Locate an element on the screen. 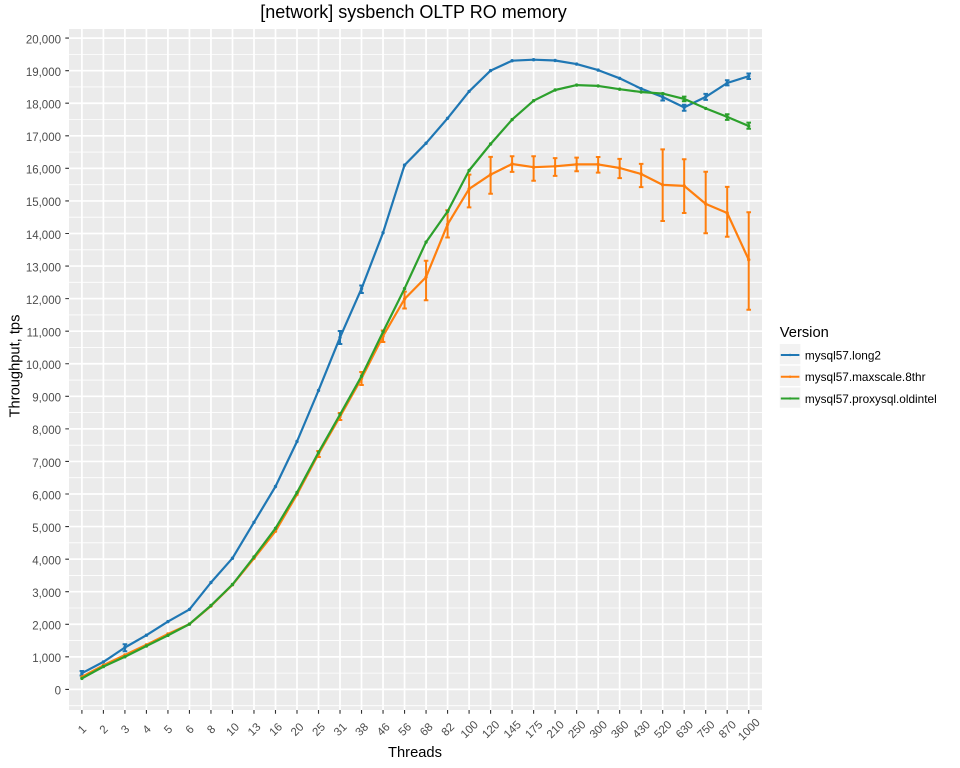 This screenshot has width=960, height=768. svg-text: 1,000 is located at coordinates (46, 659).